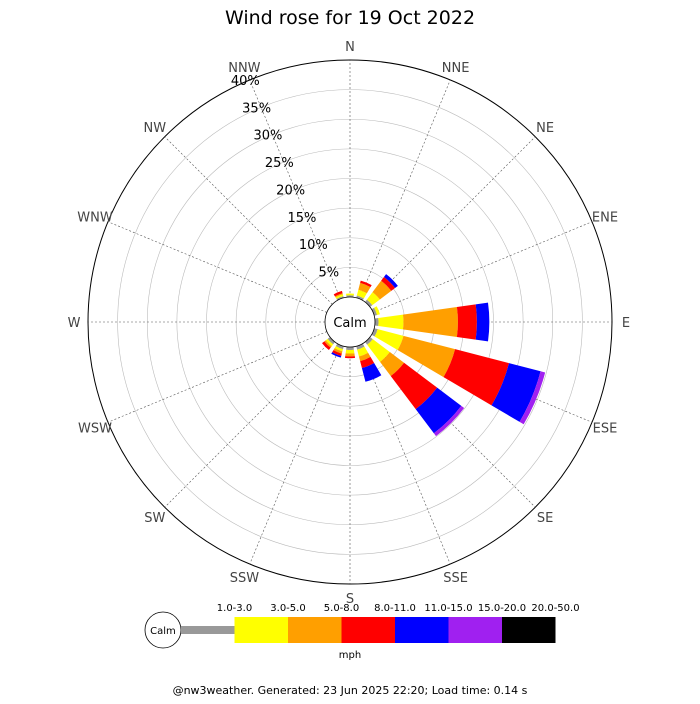  Describe the element at coordinates (502, 608) in the screenshot. I see `legend-label-5: 15.0-20.0` at that location.